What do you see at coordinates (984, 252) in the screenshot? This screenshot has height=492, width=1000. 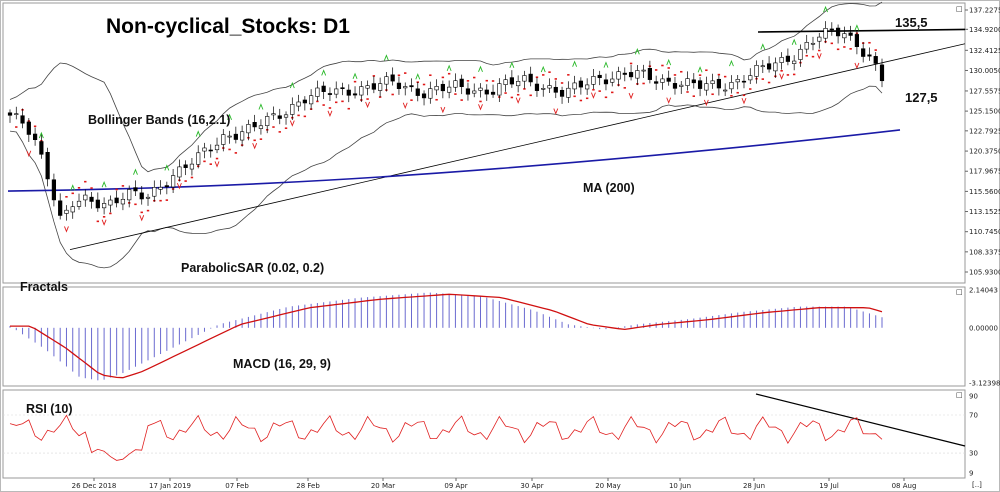 I see `price-y-label: 108.3375` at bounding box center [984, 252].